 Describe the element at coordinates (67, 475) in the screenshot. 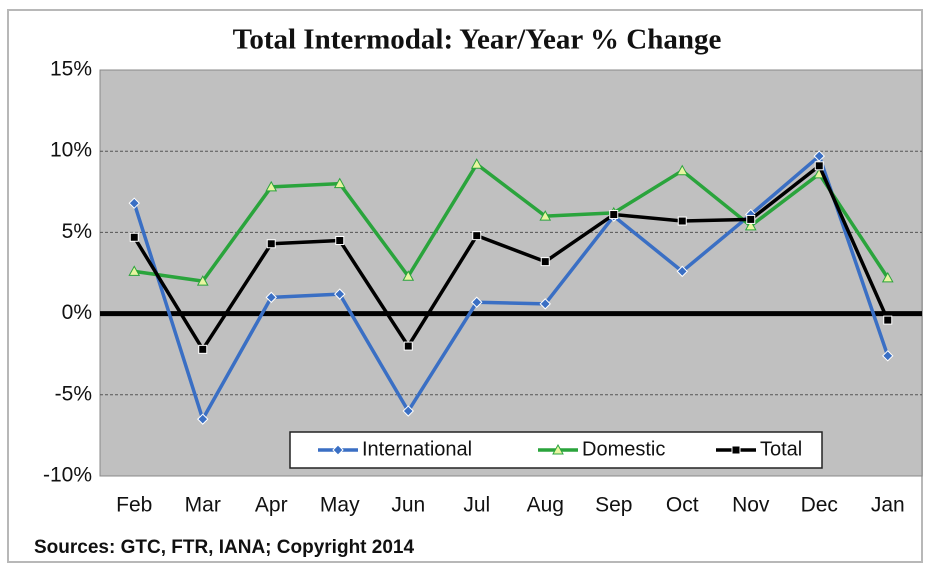

I see `y-tick-label: -10%` at that location.